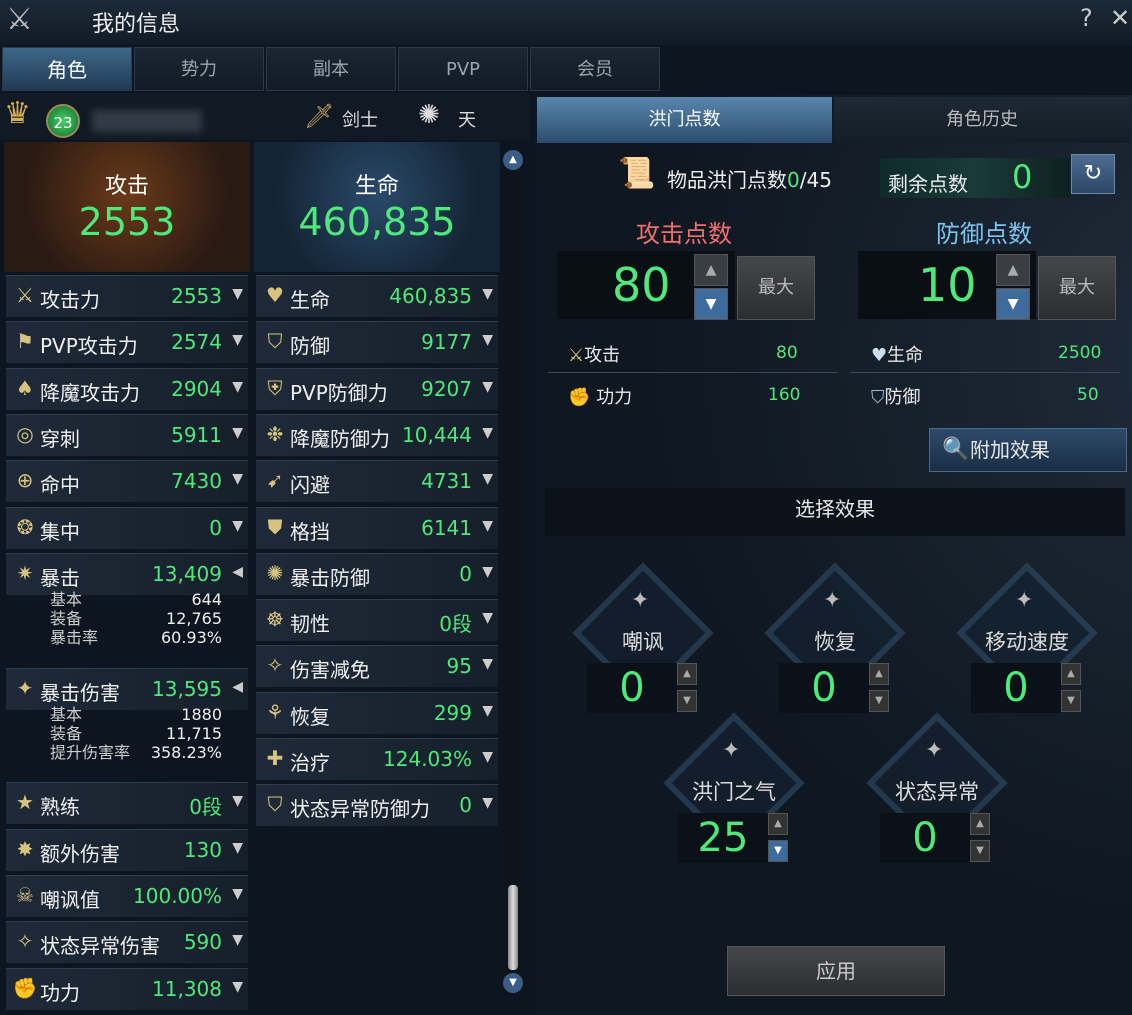 The height and width of the screenshot is (1015, 1132). Describe the element at coordinates (205, 807) in the screenshot. I see `stat-value: 0段` at that location.